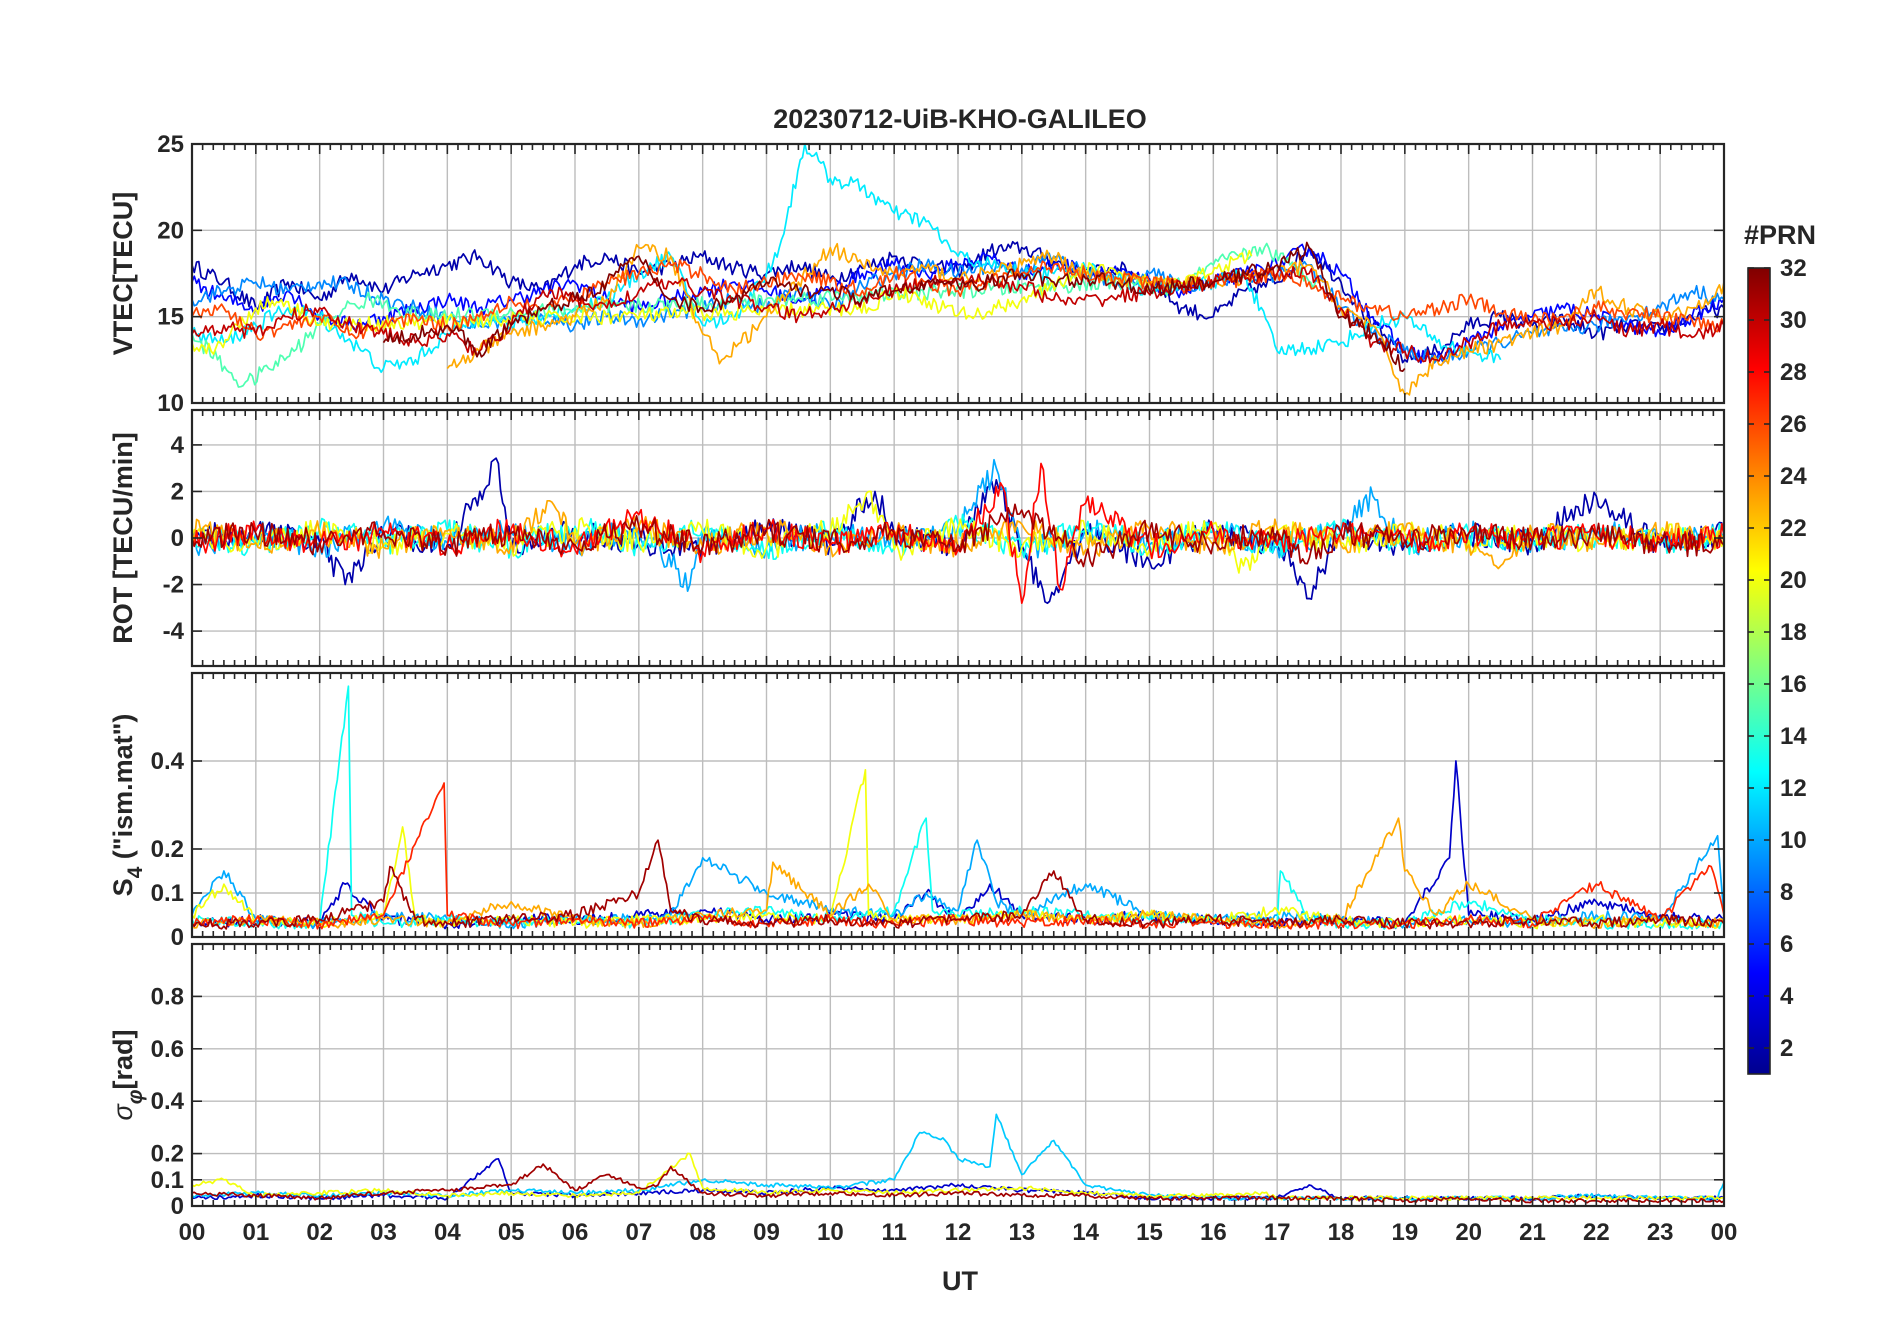 This screenshot has width=1902, height=1335. What do you see at coordinates (1660, 1232) in the screenshot?
I see `x-tick-label: 23` at bounding box center [1660, 1232].